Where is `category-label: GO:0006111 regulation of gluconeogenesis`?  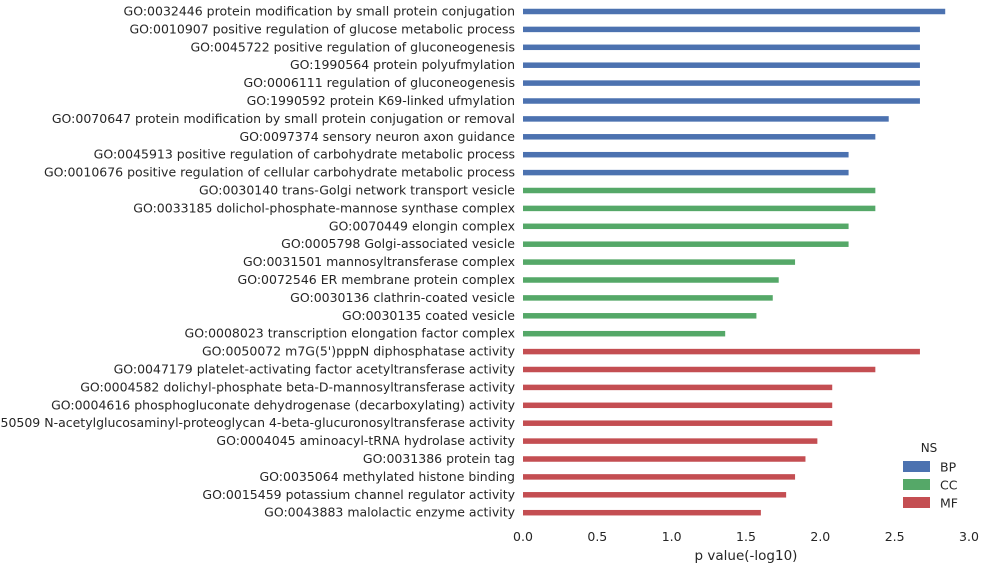 category-label: GO:0006111 regulation of gluconeogenesis is located at coordinates (380, 82).